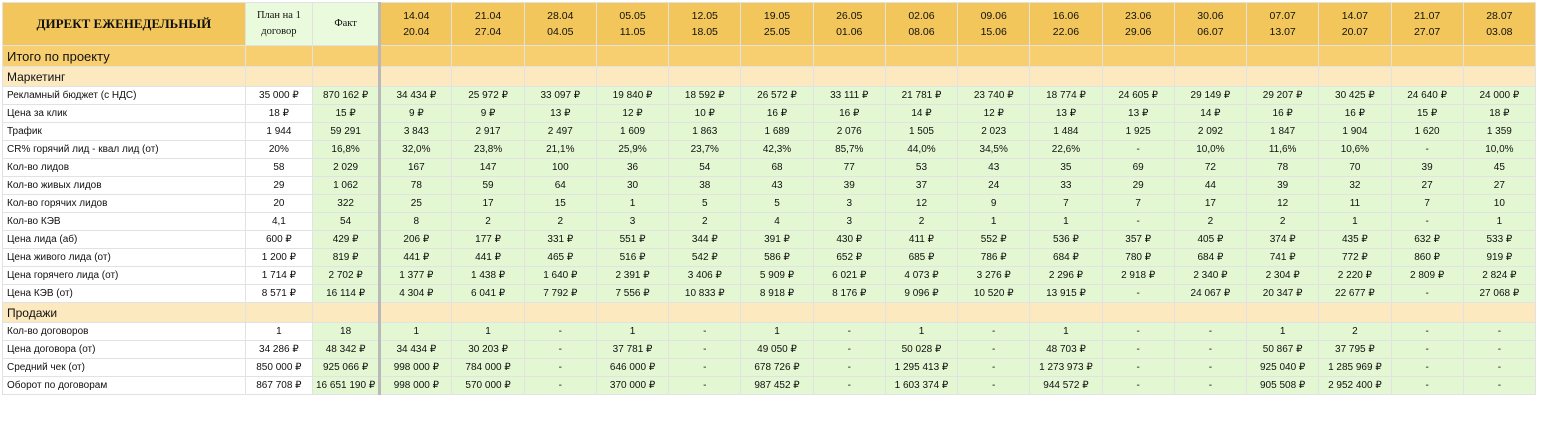  I want to click on week-value-cell: 45, so click(1499, 167).